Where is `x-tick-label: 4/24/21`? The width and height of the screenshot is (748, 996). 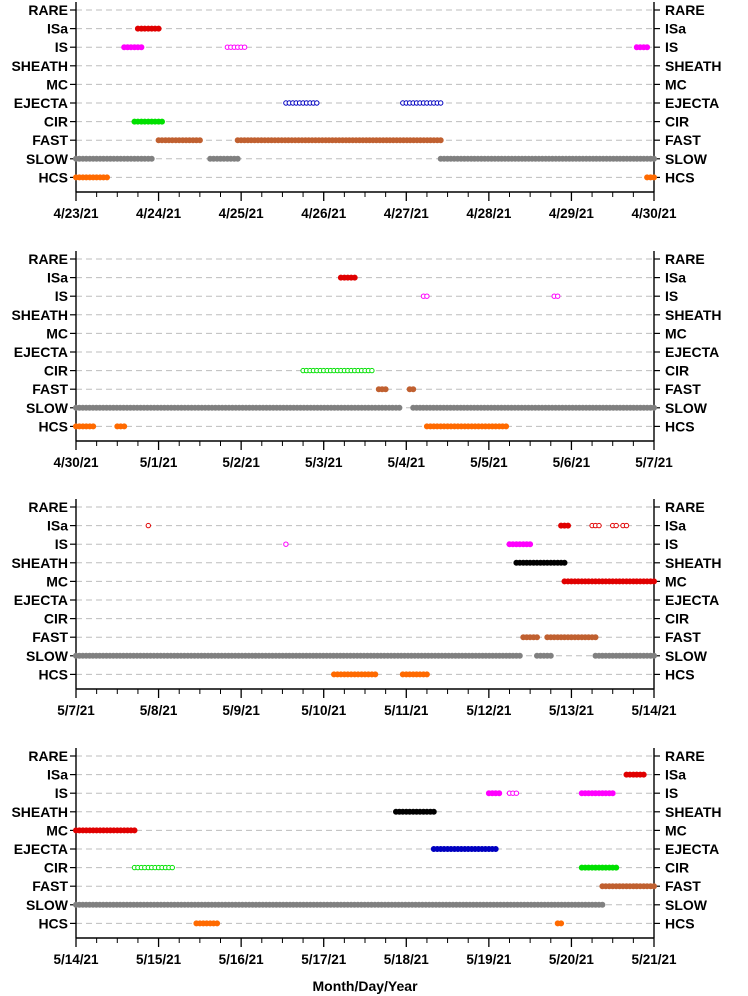
x-tick-label: 4/24/21 is located at coordinates (159, 213).